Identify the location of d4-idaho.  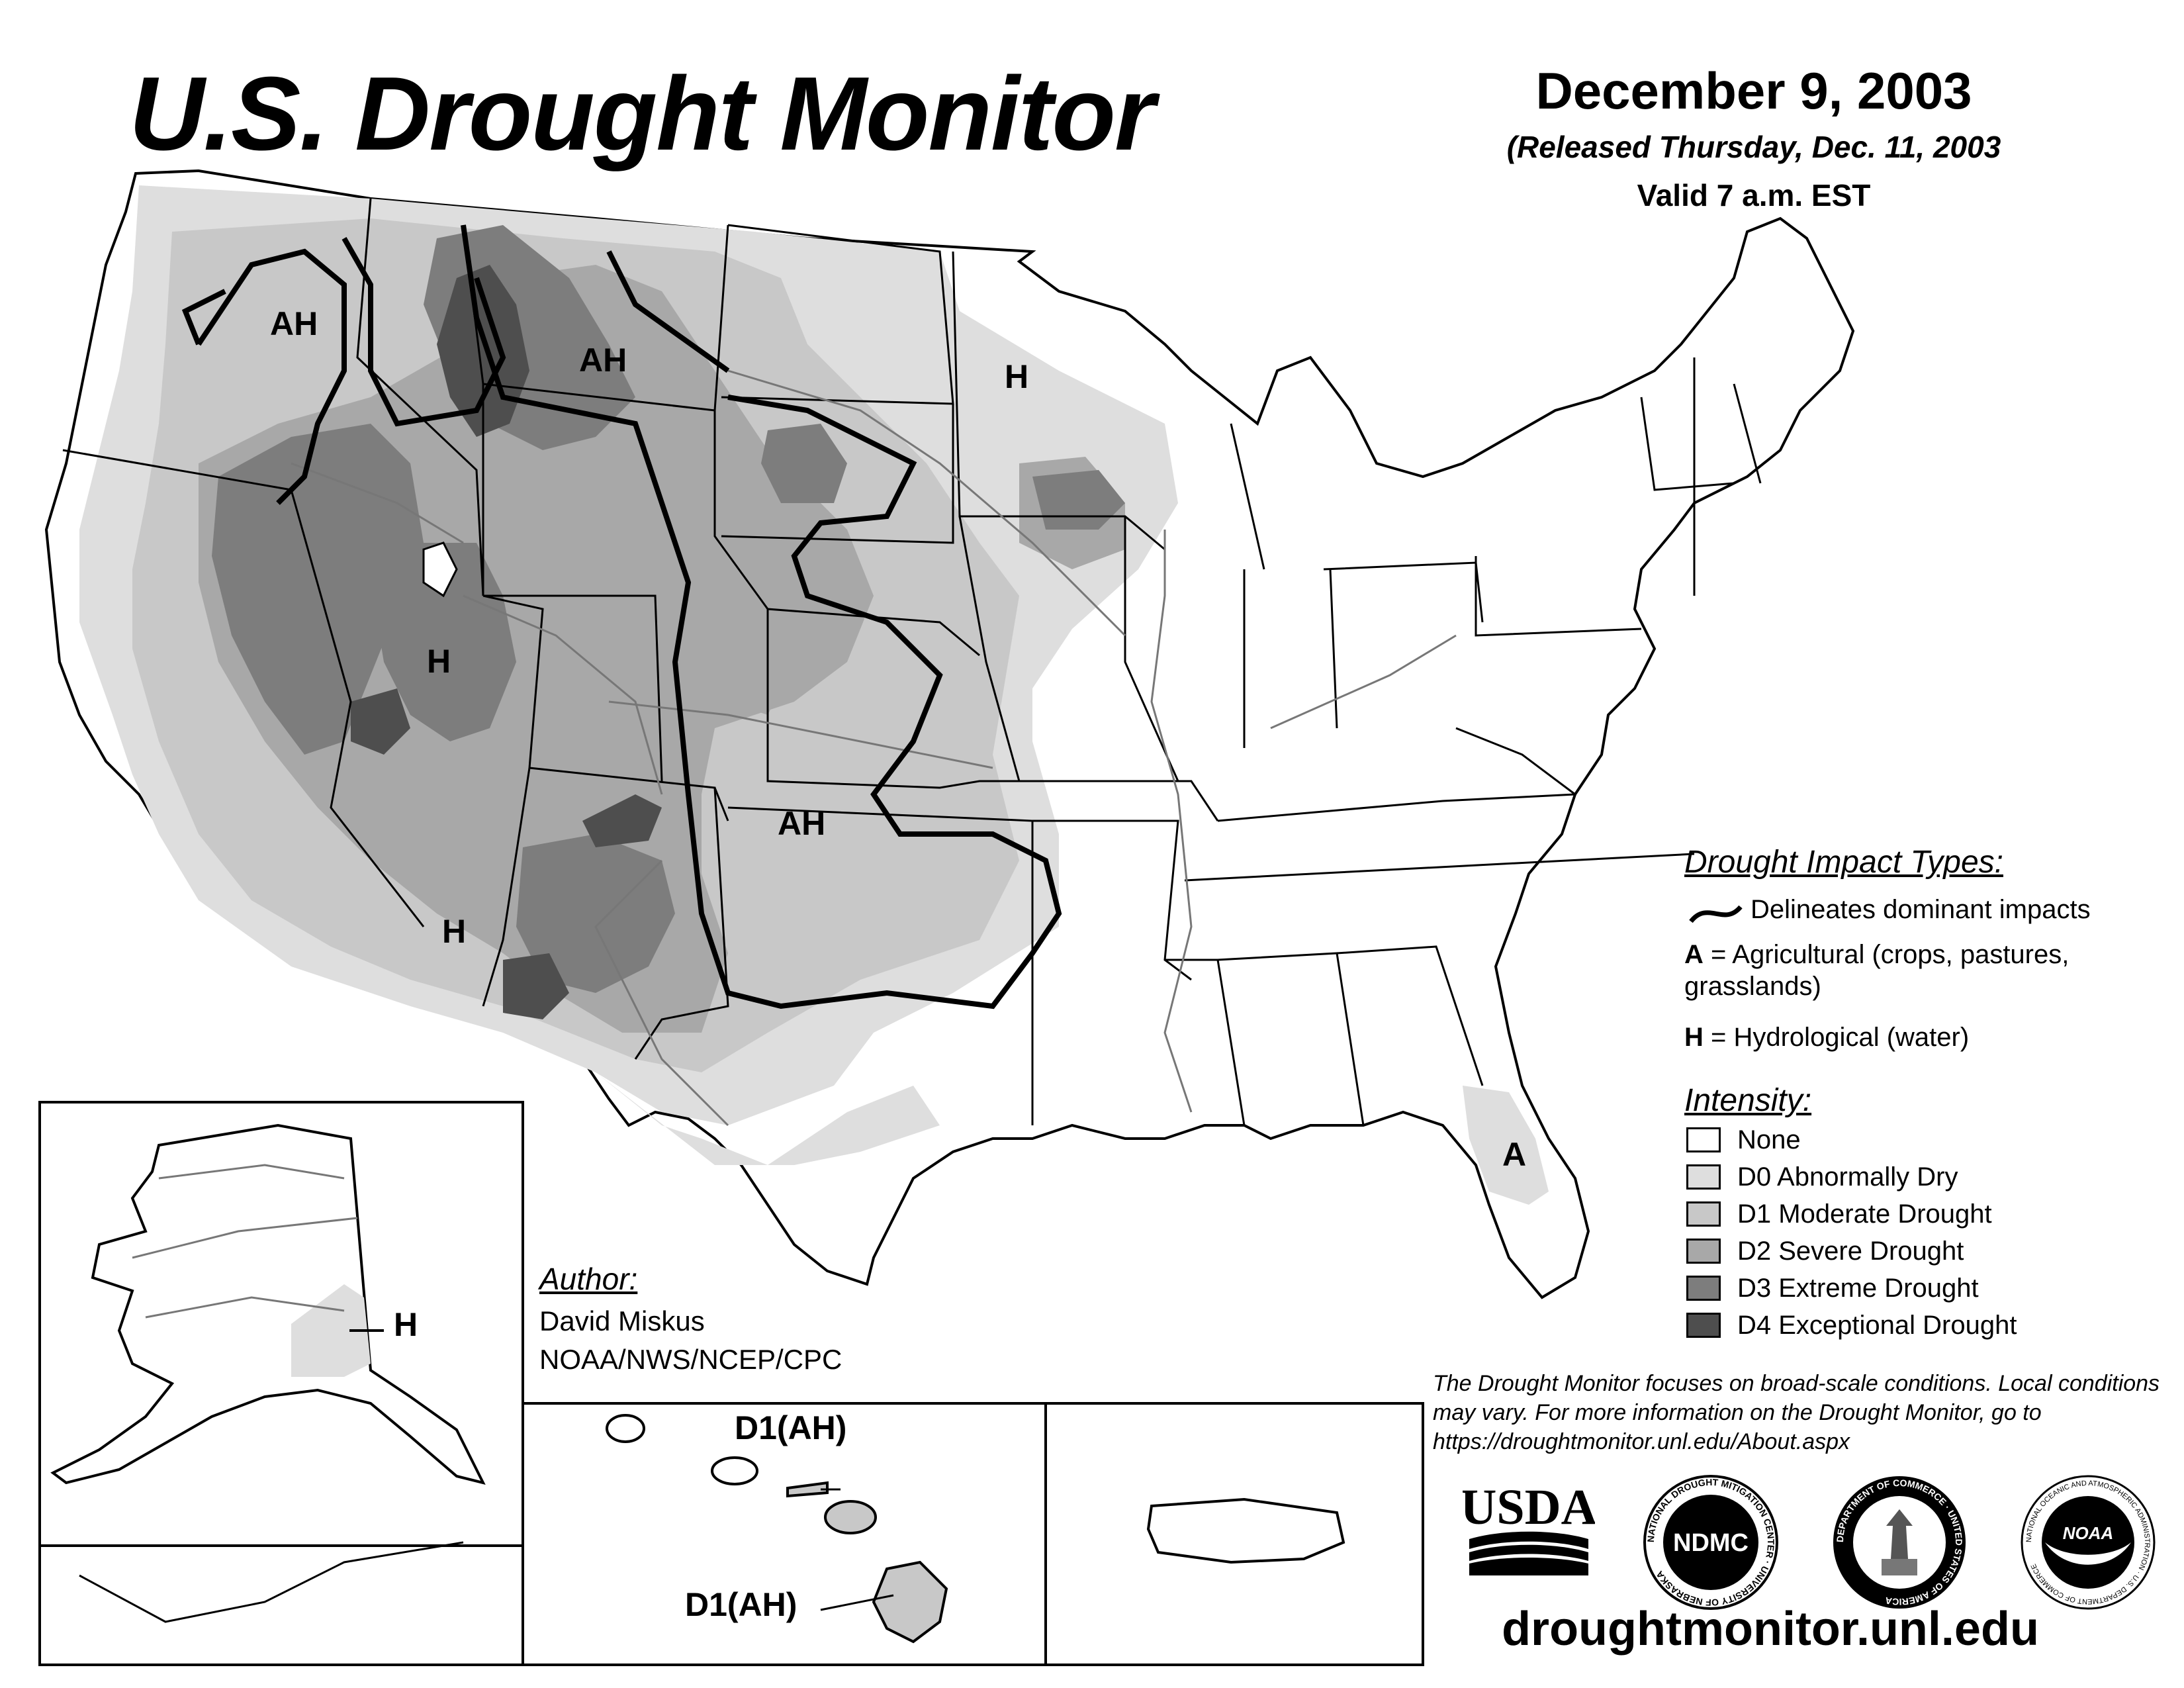
(483, 351).